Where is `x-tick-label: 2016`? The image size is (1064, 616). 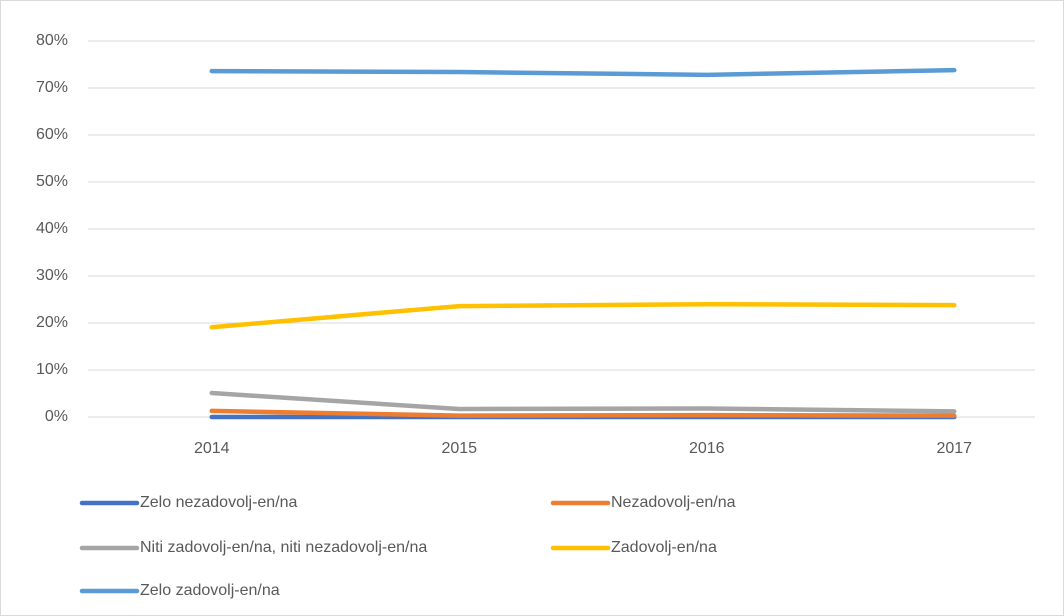
x-tick-label: 2016 is located at coordinates (707, 448).